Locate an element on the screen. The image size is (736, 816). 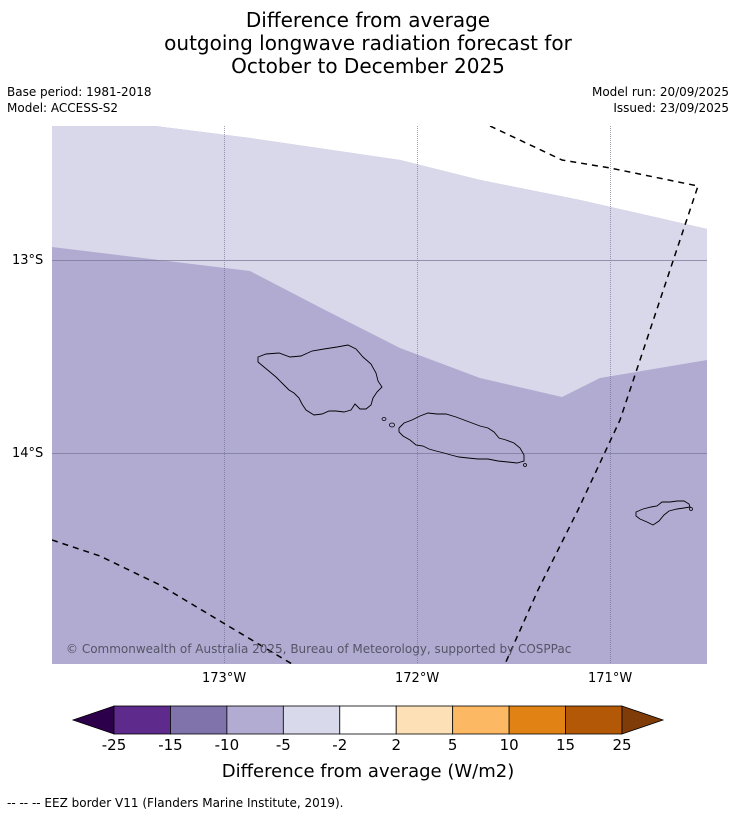
apolima-islet is located at coordinates (384, 419).